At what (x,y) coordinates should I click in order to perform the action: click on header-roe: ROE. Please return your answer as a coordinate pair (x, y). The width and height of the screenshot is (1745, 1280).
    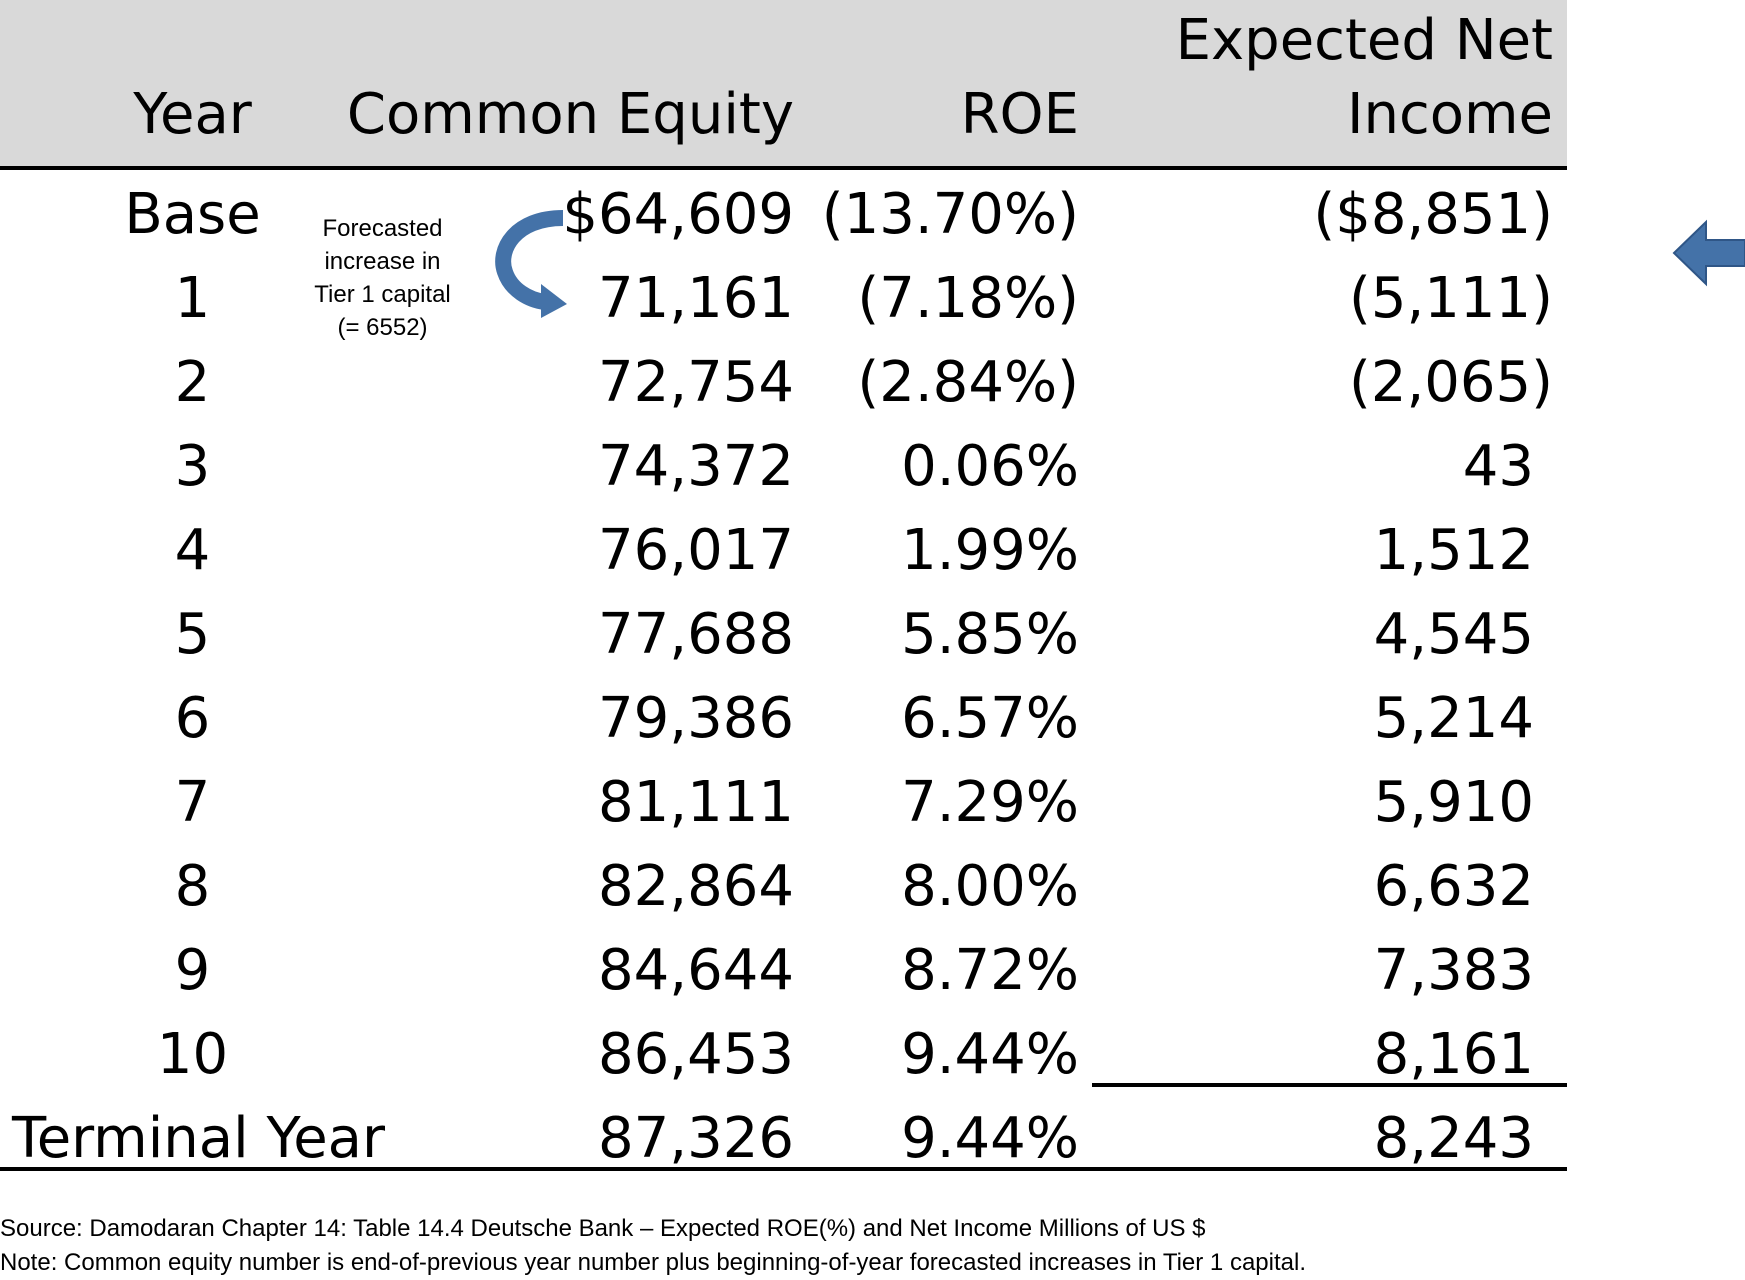
    Looking at the image, I should click on (1019, 114).